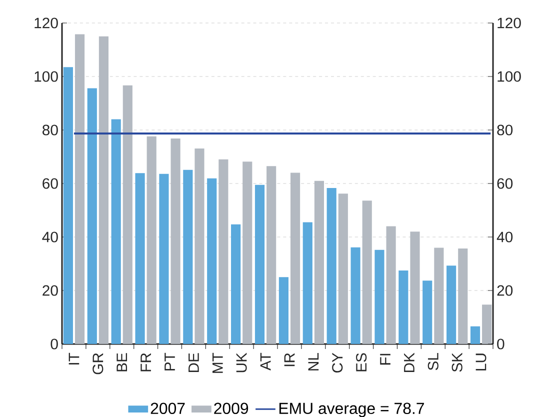 The width and height of the screenshot is (552, 417). Describe the element at coordinates (361, 362) in the screenshot. I see `x-tick-label: ES` at that location.